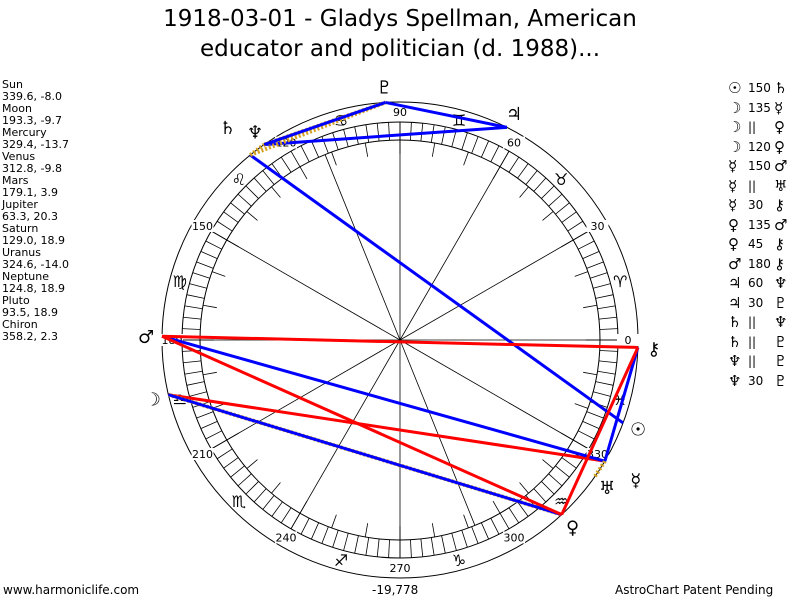  What do you see at coordinates (32, 168) in the screenshot?
I see `planet-position: 312.8, -9.8` at bounding box center [32, 168].